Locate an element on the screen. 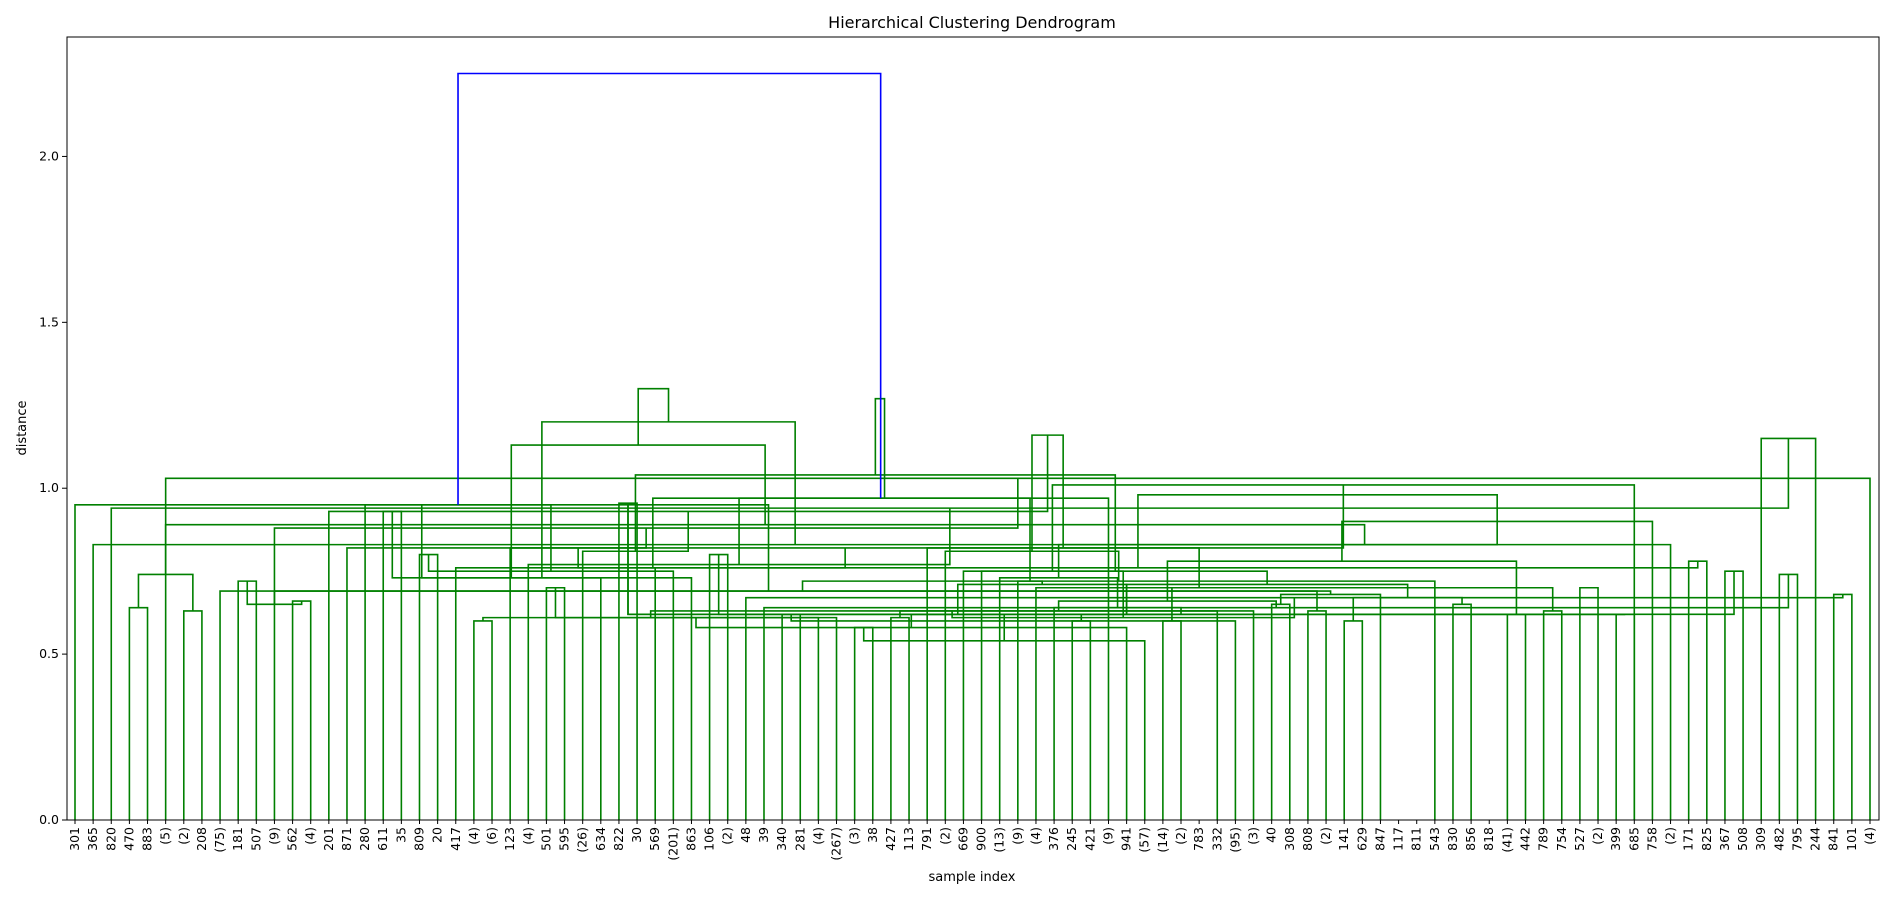 This screenshot has width=1900, height=900. leaf-label: 40 is located at coordinates (1271, 835).